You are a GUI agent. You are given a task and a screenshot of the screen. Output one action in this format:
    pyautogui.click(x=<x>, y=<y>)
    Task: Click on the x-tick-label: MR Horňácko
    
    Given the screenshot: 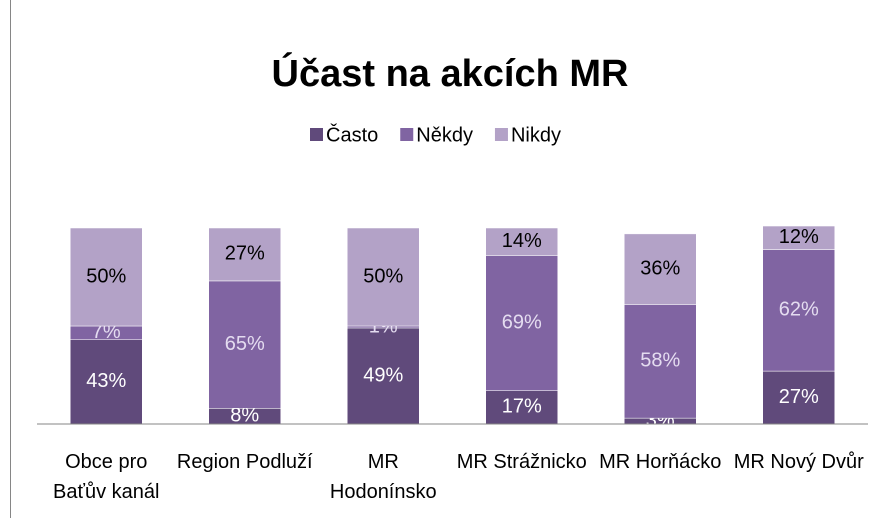 What is the action you would take?
    pyautogui.click(x=660, y=462)
    